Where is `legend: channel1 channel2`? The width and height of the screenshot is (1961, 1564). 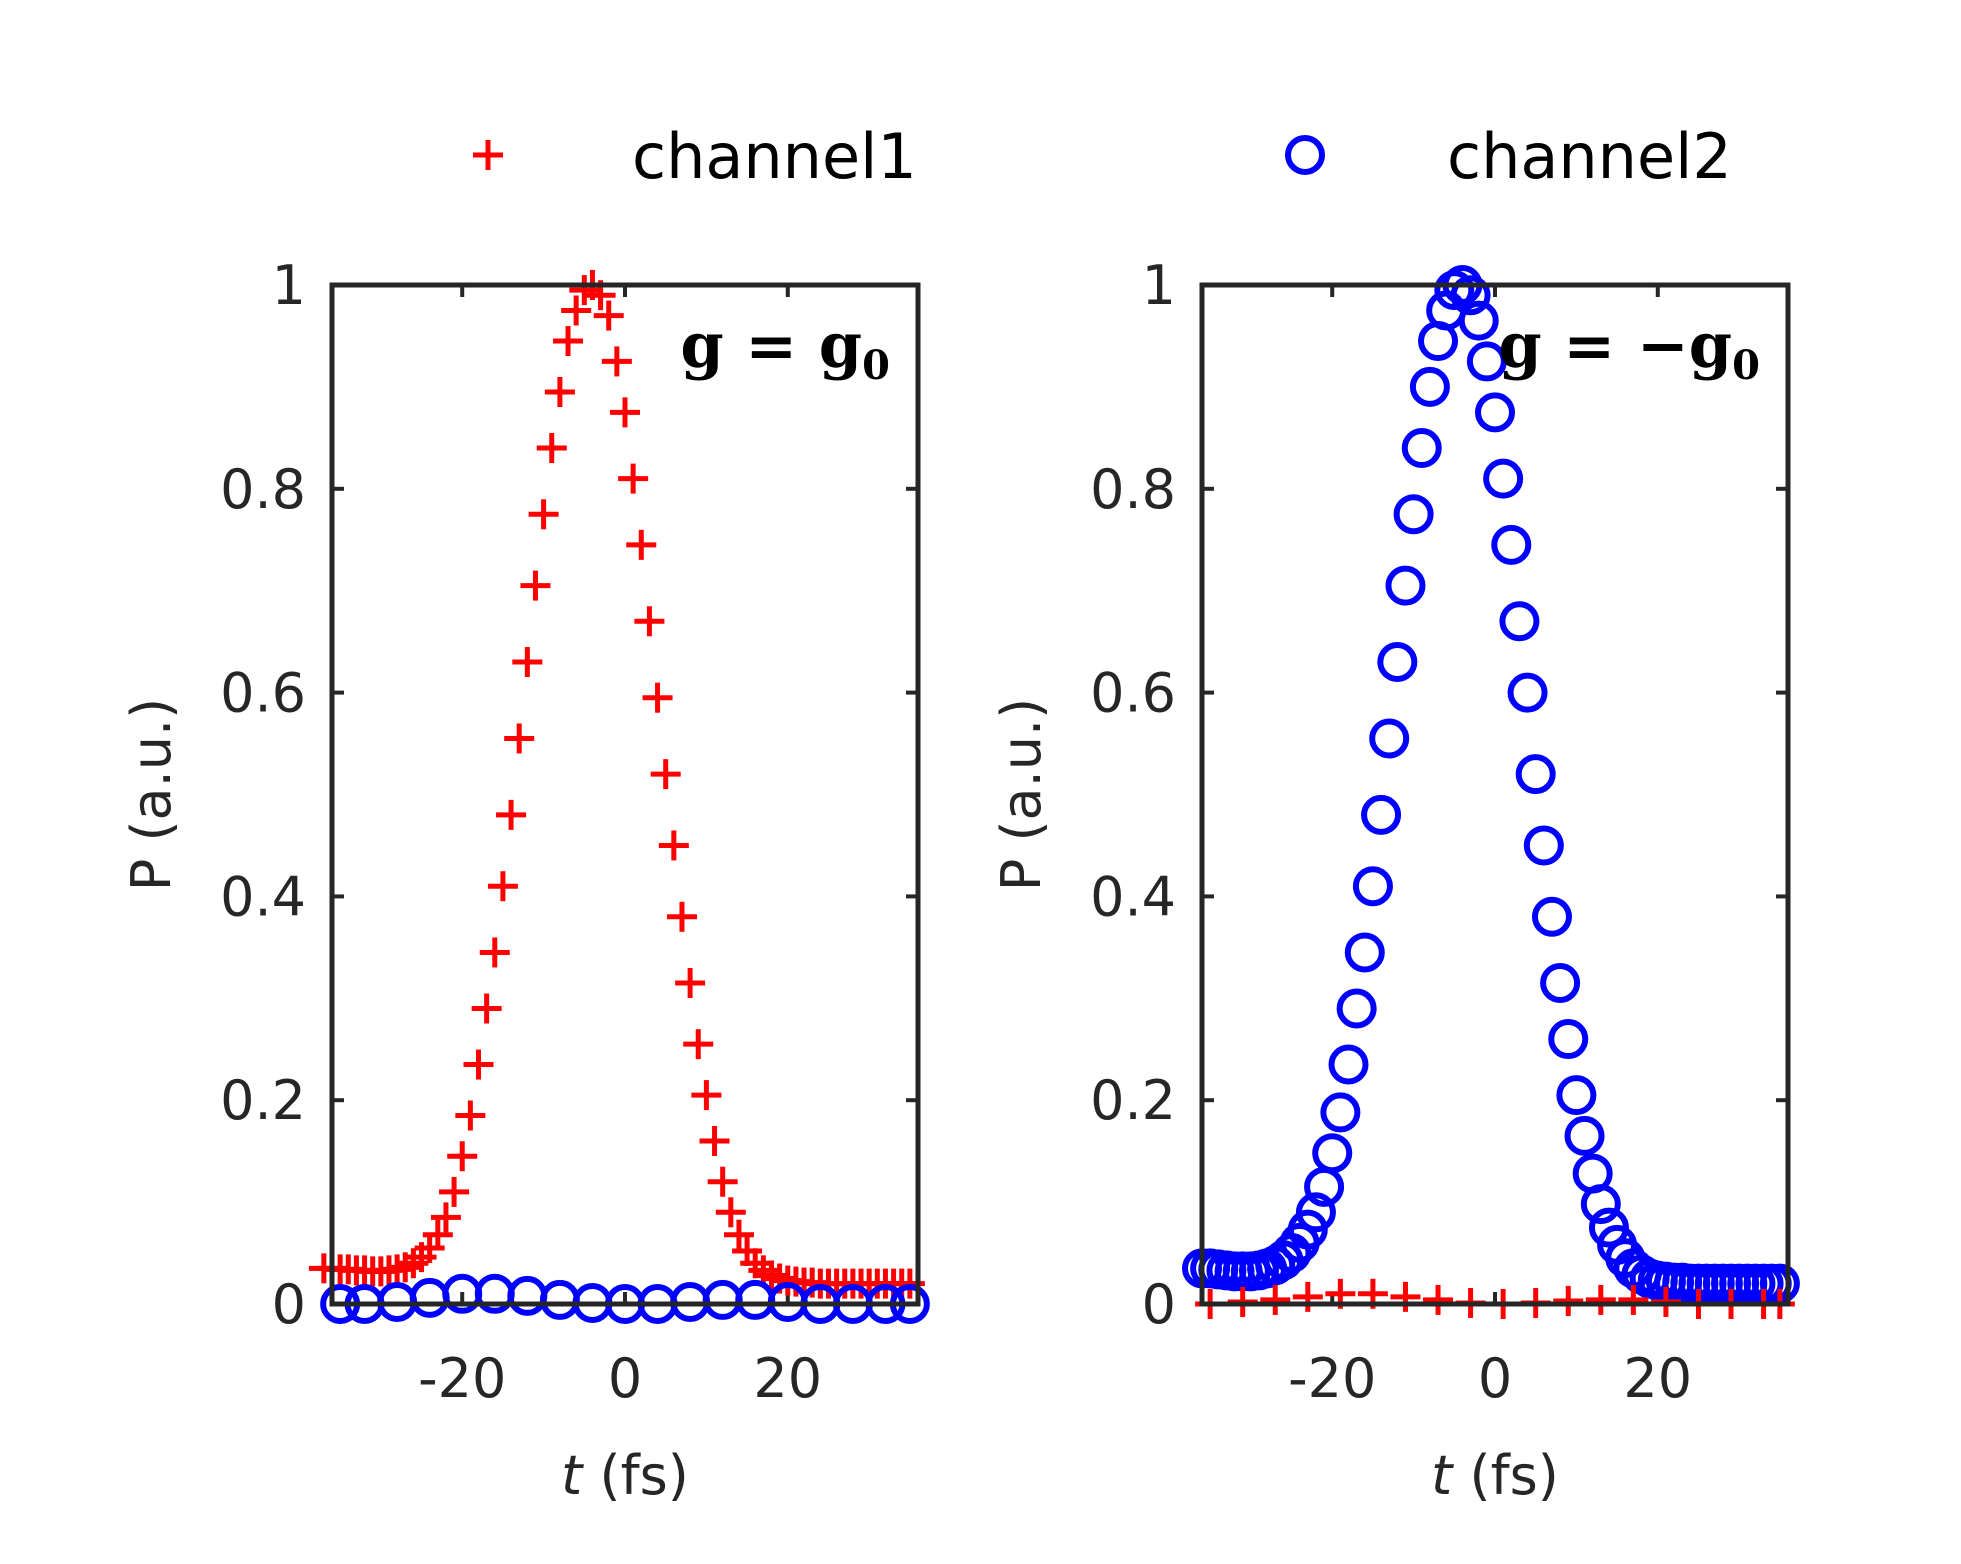
legend: channel1 channel2 is located at coordinates (1102, 156).